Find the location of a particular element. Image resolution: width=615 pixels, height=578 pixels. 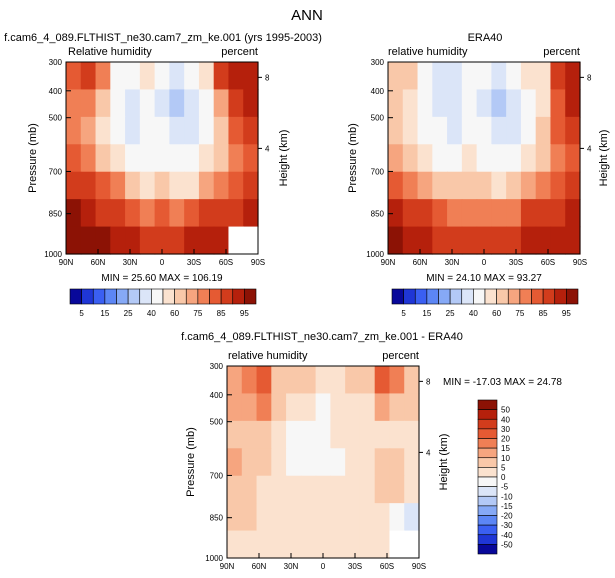

colorbar-label: -40 is located at coordinates (507, 535).